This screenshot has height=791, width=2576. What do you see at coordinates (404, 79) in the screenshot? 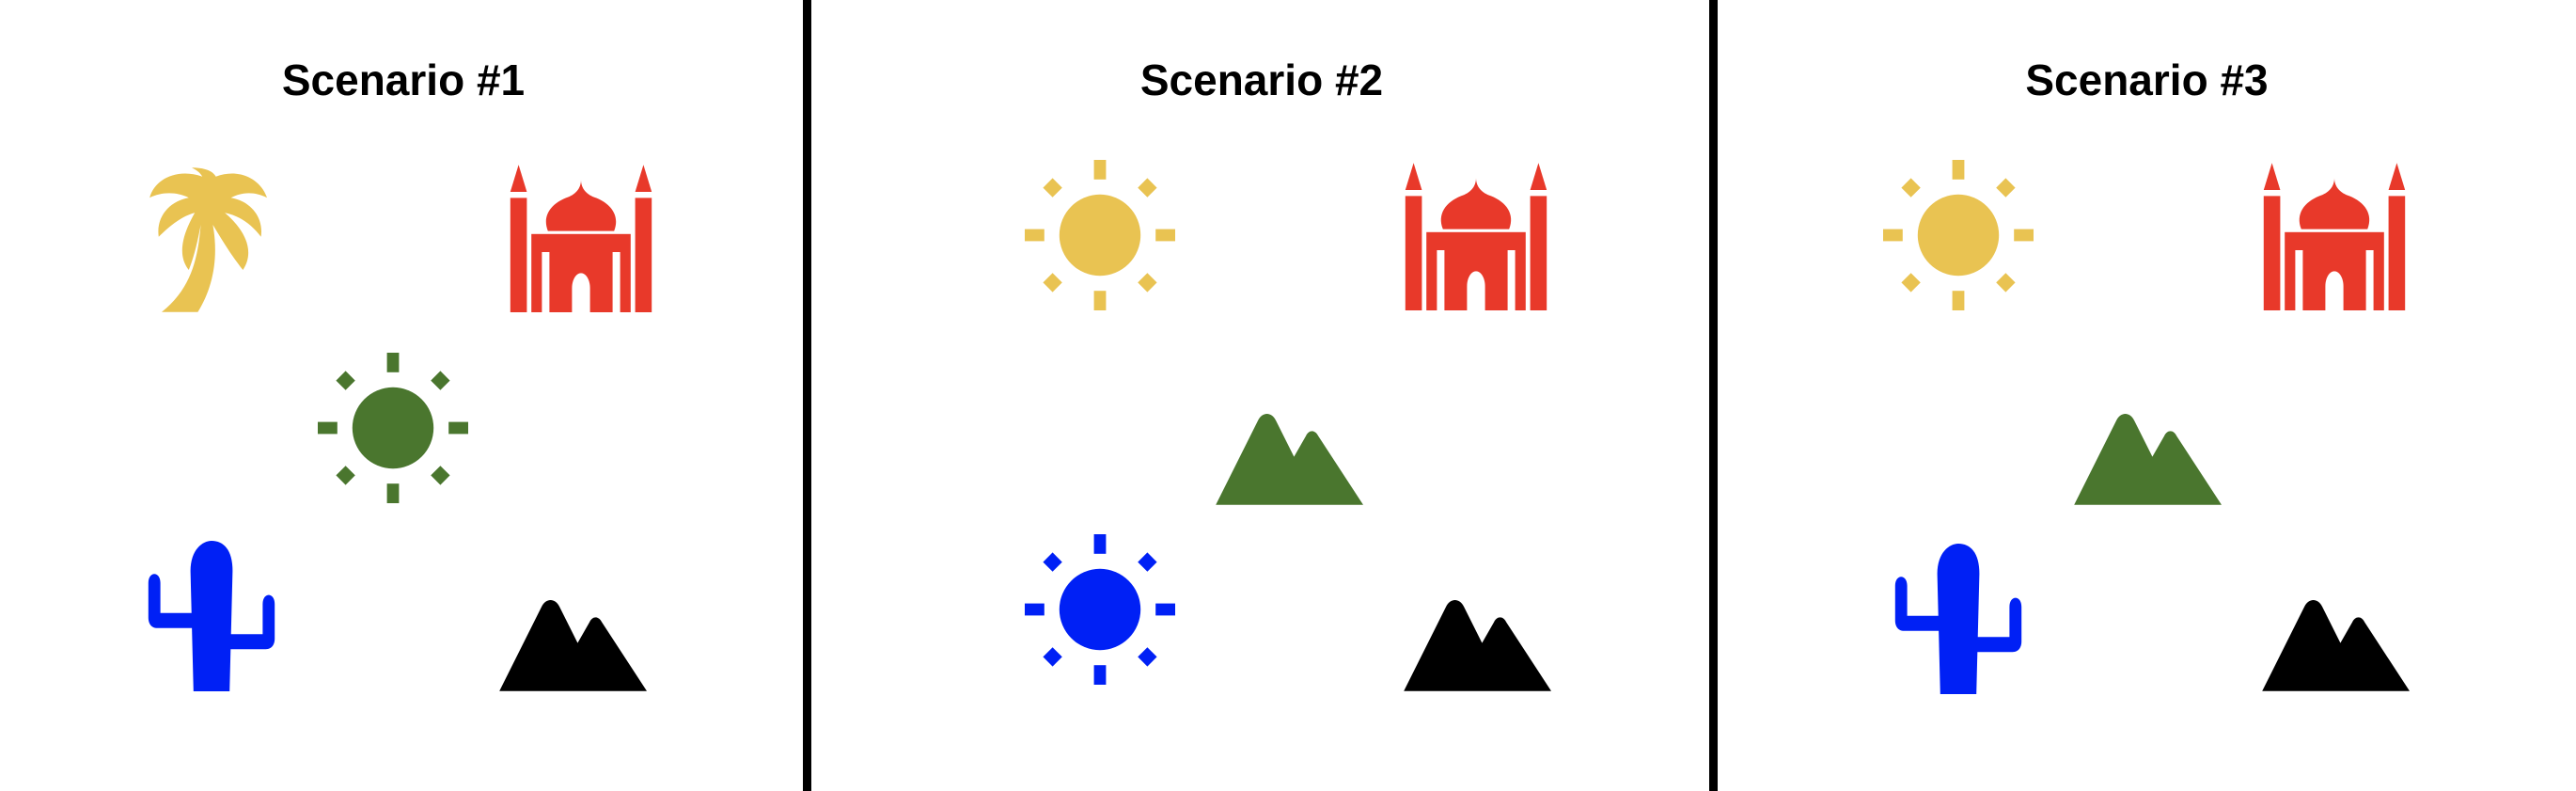
I see `panel-title: Scenario #1` at bounding box center [404, 79].